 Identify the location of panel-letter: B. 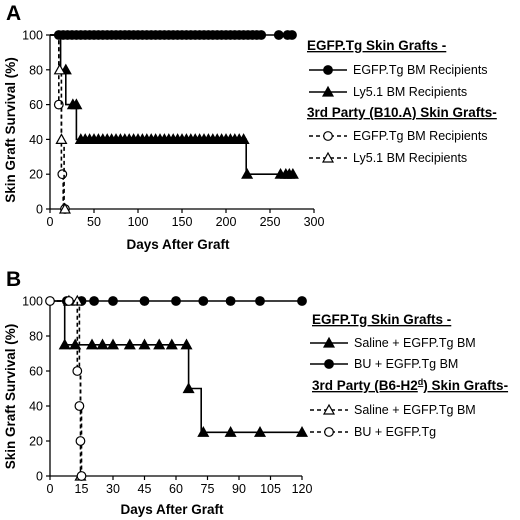
(13, 279).